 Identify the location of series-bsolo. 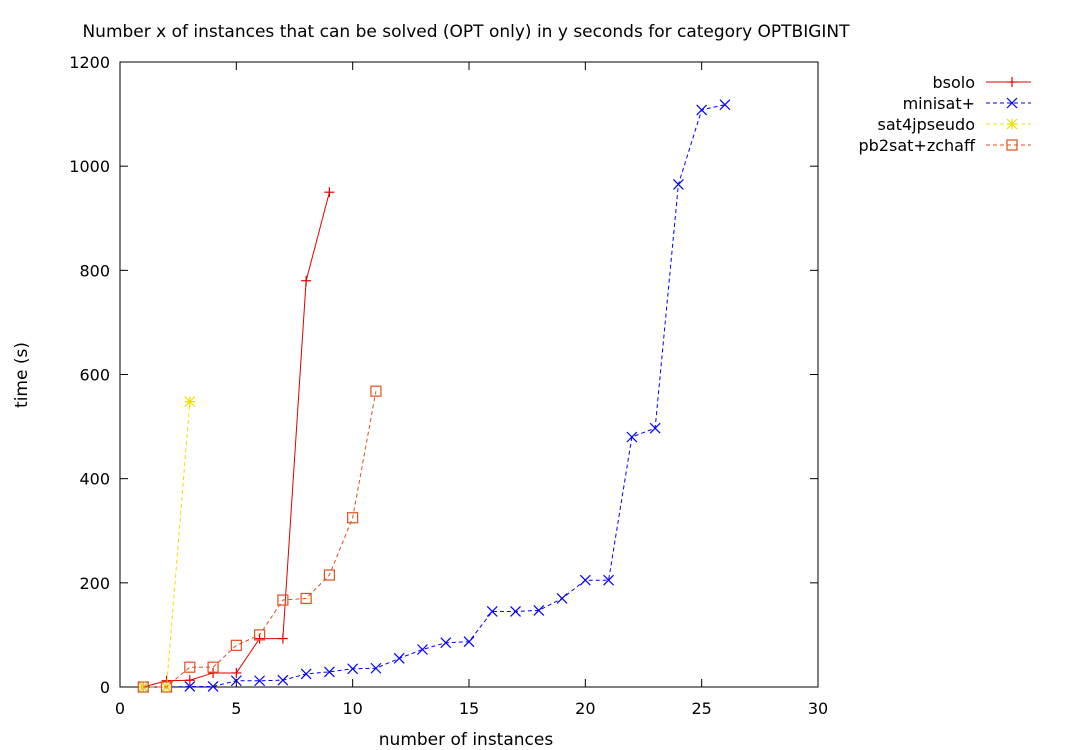
(236, 439).